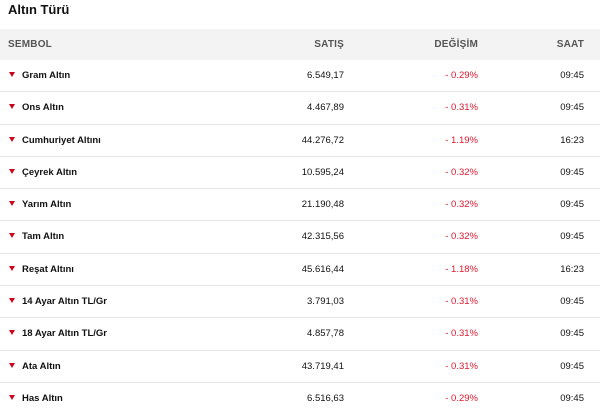 This screenshot has width=600, height=412. I want to click on table-row: Gram Altın 6.549,17 - 0.29% 09:45, so click(300, 76).